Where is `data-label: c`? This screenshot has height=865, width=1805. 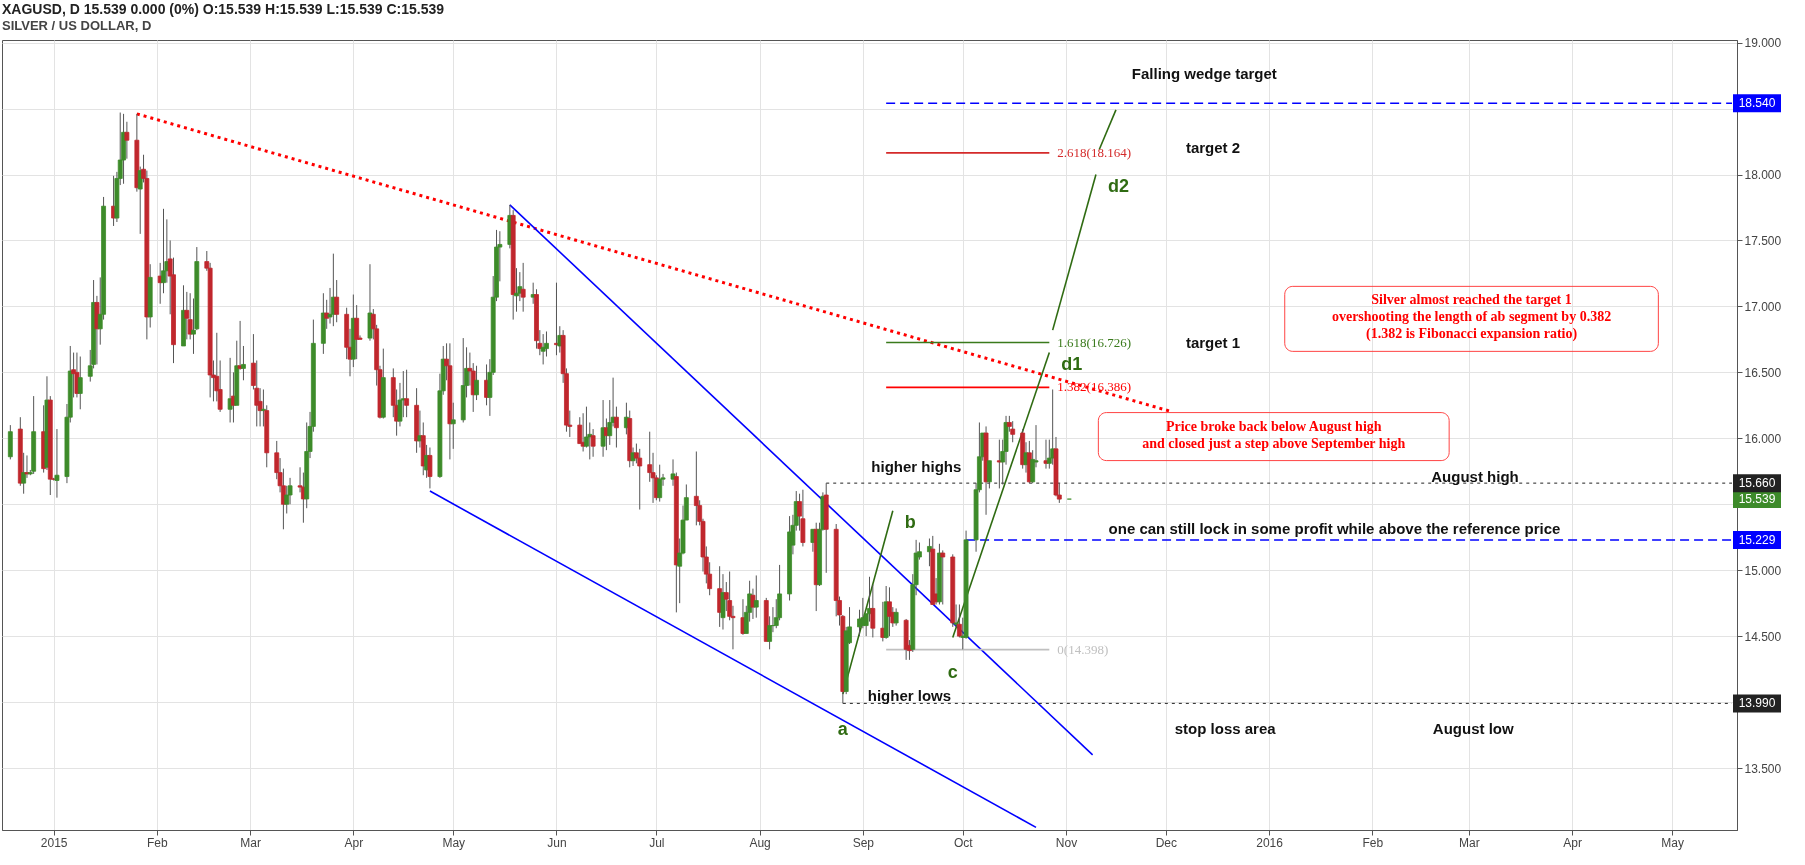
data-label: c is located at coordinates (952, 672).